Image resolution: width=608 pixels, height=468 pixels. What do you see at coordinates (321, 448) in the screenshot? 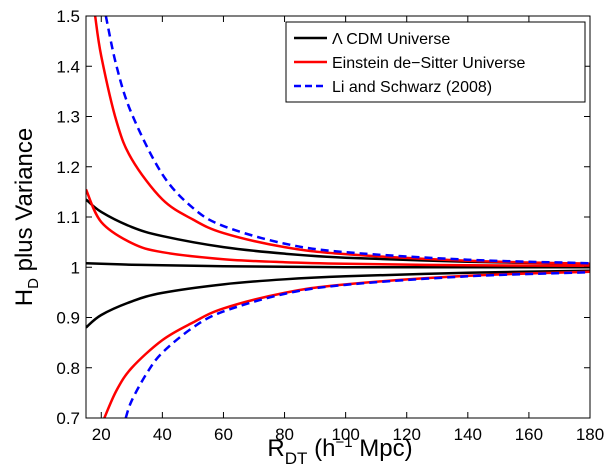
I see `x-axis-title-open: (h` at bounding box center [321, 448].